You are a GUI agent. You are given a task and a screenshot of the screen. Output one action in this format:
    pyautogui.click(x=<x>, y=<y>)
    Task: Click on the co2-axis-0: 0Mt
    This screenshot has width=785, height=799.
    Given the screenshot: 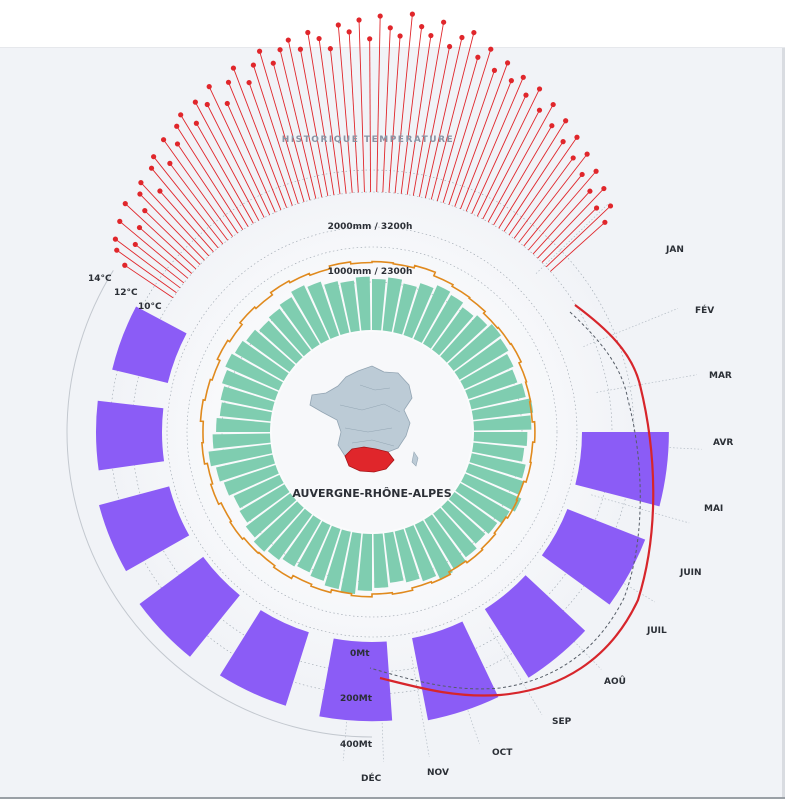 What is the action you would take?
    pyautogui.click(x=360, y=654)
    